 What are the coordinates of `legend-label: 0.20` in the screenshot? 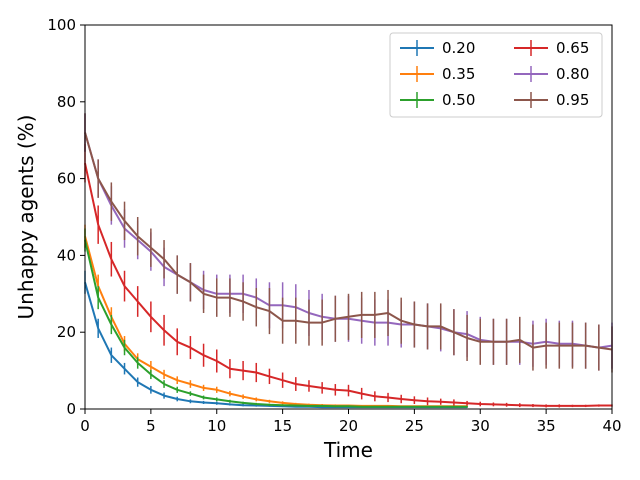 It's located at (458, 48).